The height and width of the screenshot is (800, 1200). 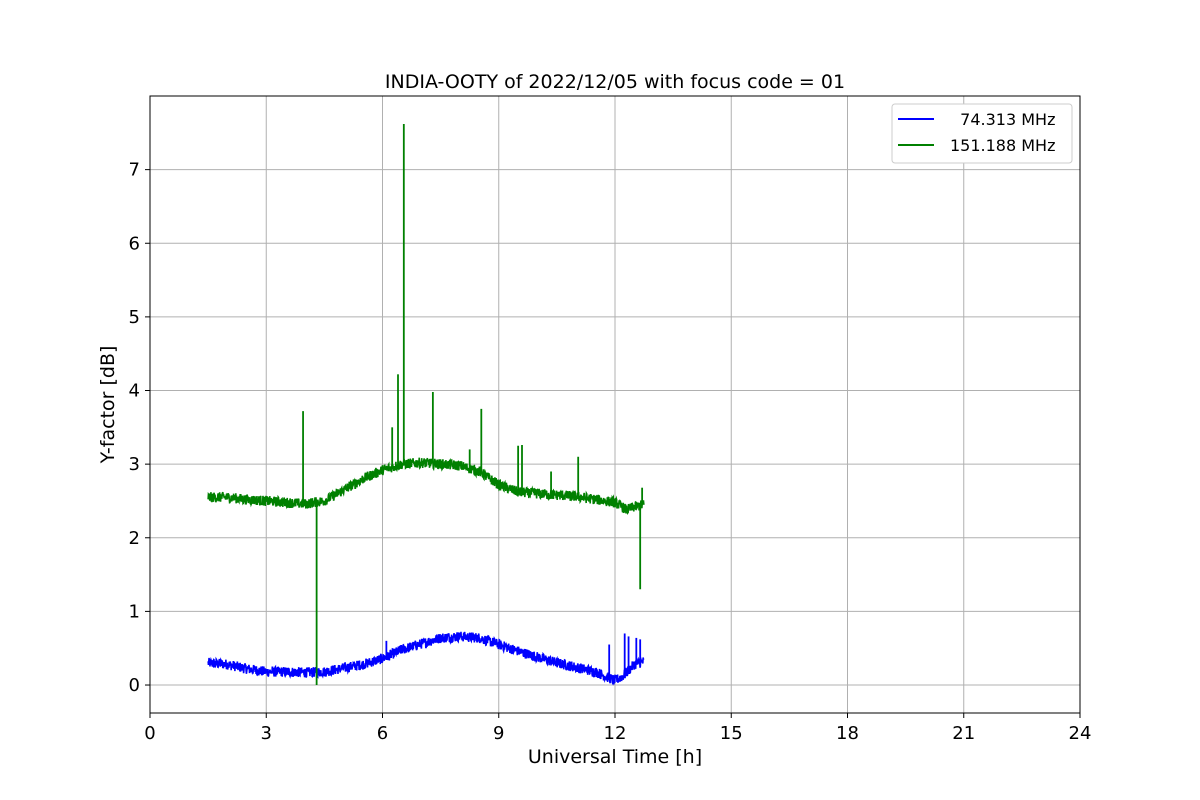 What do you see at coordinates (615, 757) in the screenshot?
I see `x-axis-label: Universal Time [h]` at bounding box center [615, 757].